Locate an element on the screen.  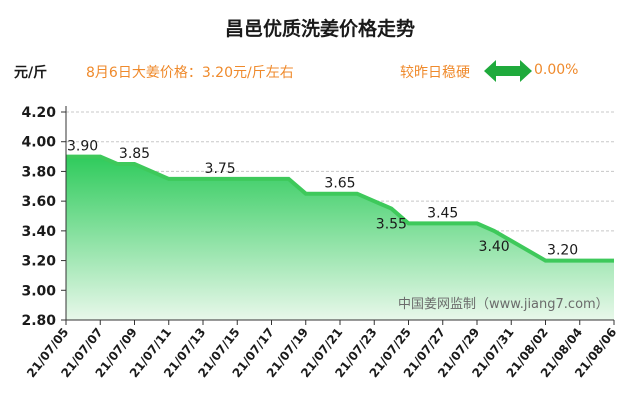
price-note: 8月6日大姜价格：3.20元/斤左右 is located at coordinates (190, 73).